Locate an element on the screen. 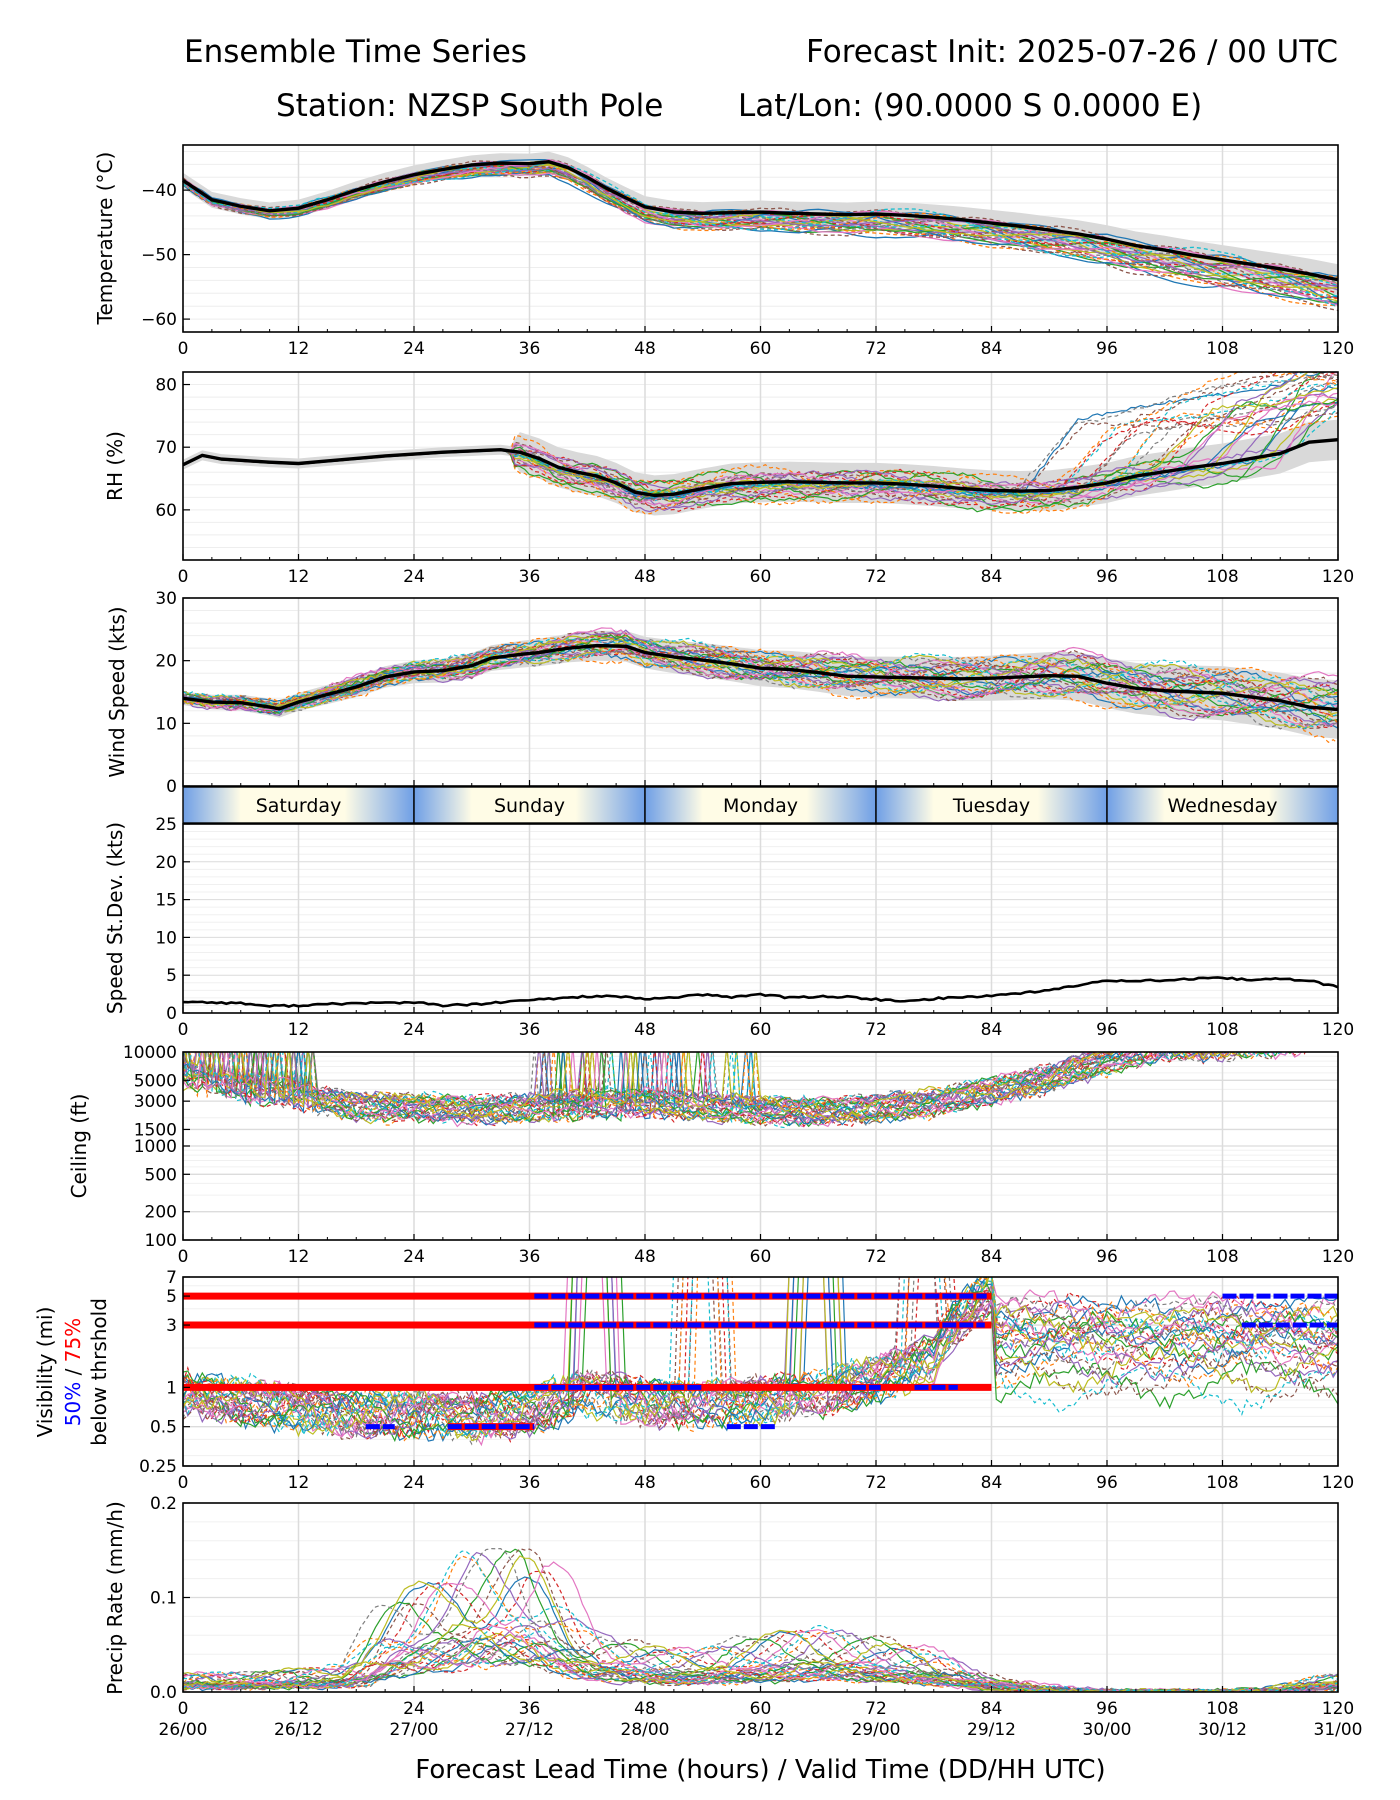 Image resolution: width=1400 pixels, height=1800 pixels. y-tick-label: 0.1 is located at coordinates (163, 1599).